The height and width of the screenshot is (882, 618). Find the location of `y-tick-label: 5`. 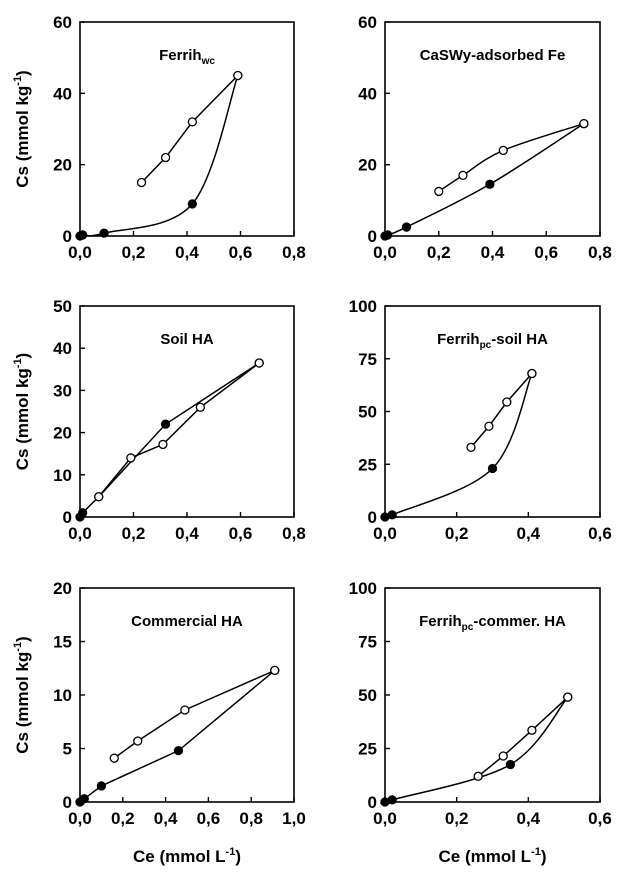

y-tick-label: 5 is located at coordinates (67, 749).